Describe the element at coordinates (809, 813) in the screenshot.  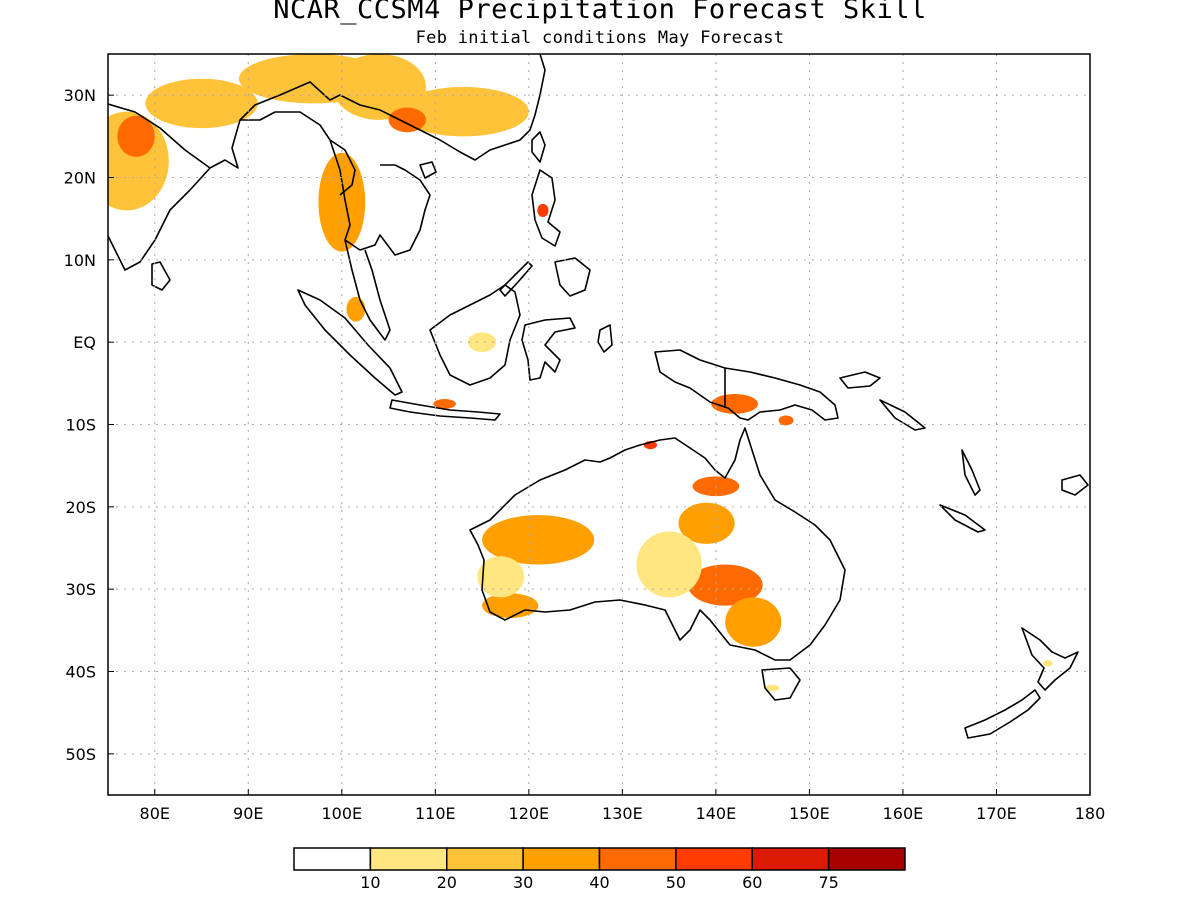
I see `lon-tick-label: 150E` at that location.